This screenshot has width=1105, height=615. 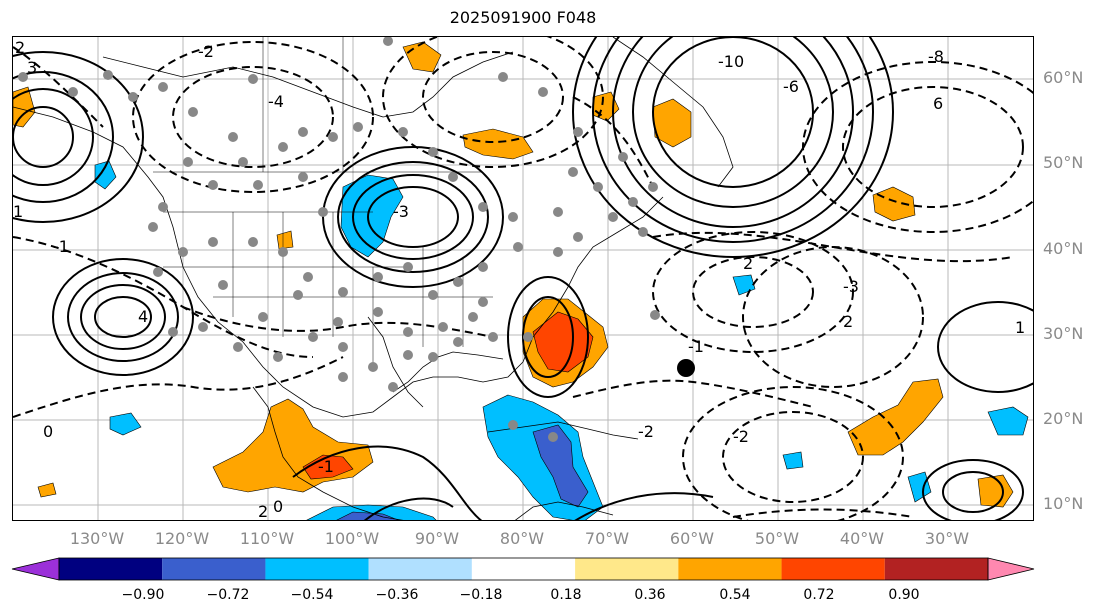 What do you see at coordinates (686, 368) in the screenshot?
I see `storm-center-marker` at bounding box center [686, 368].